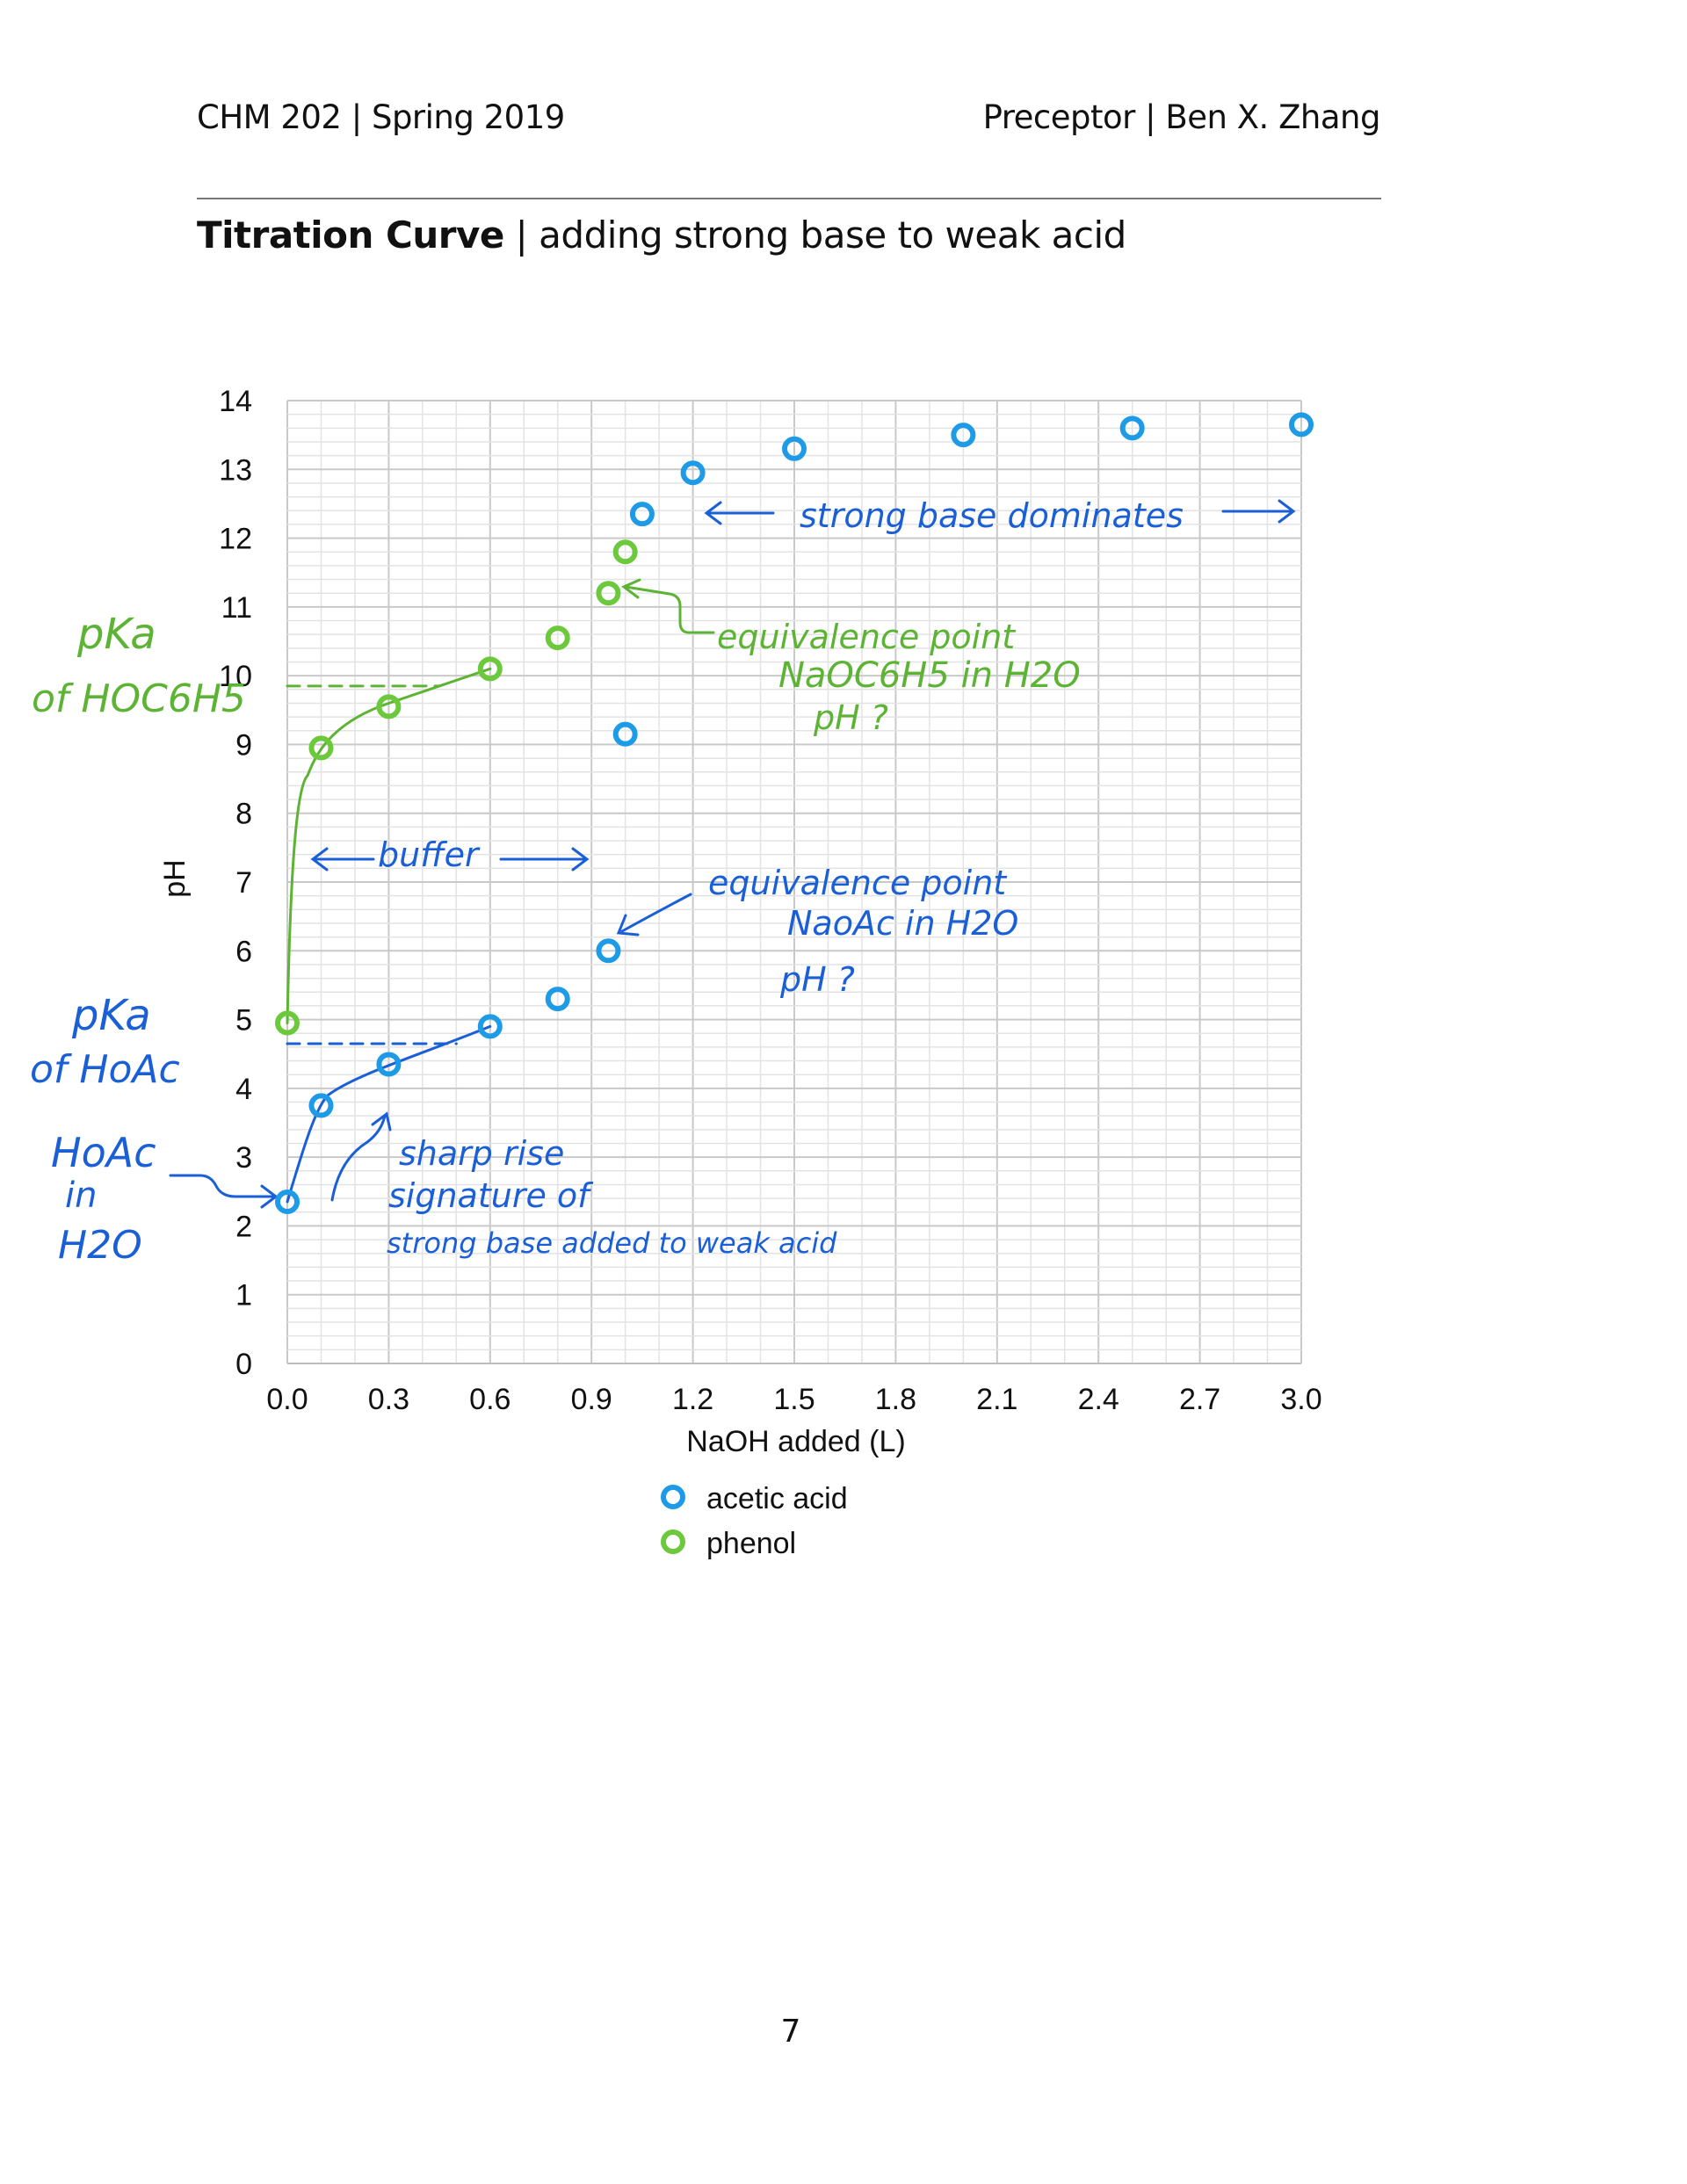  Describe the element at coordinates (243, 1021) in the screenshot. I see `y-tick-label: 5` at that location.